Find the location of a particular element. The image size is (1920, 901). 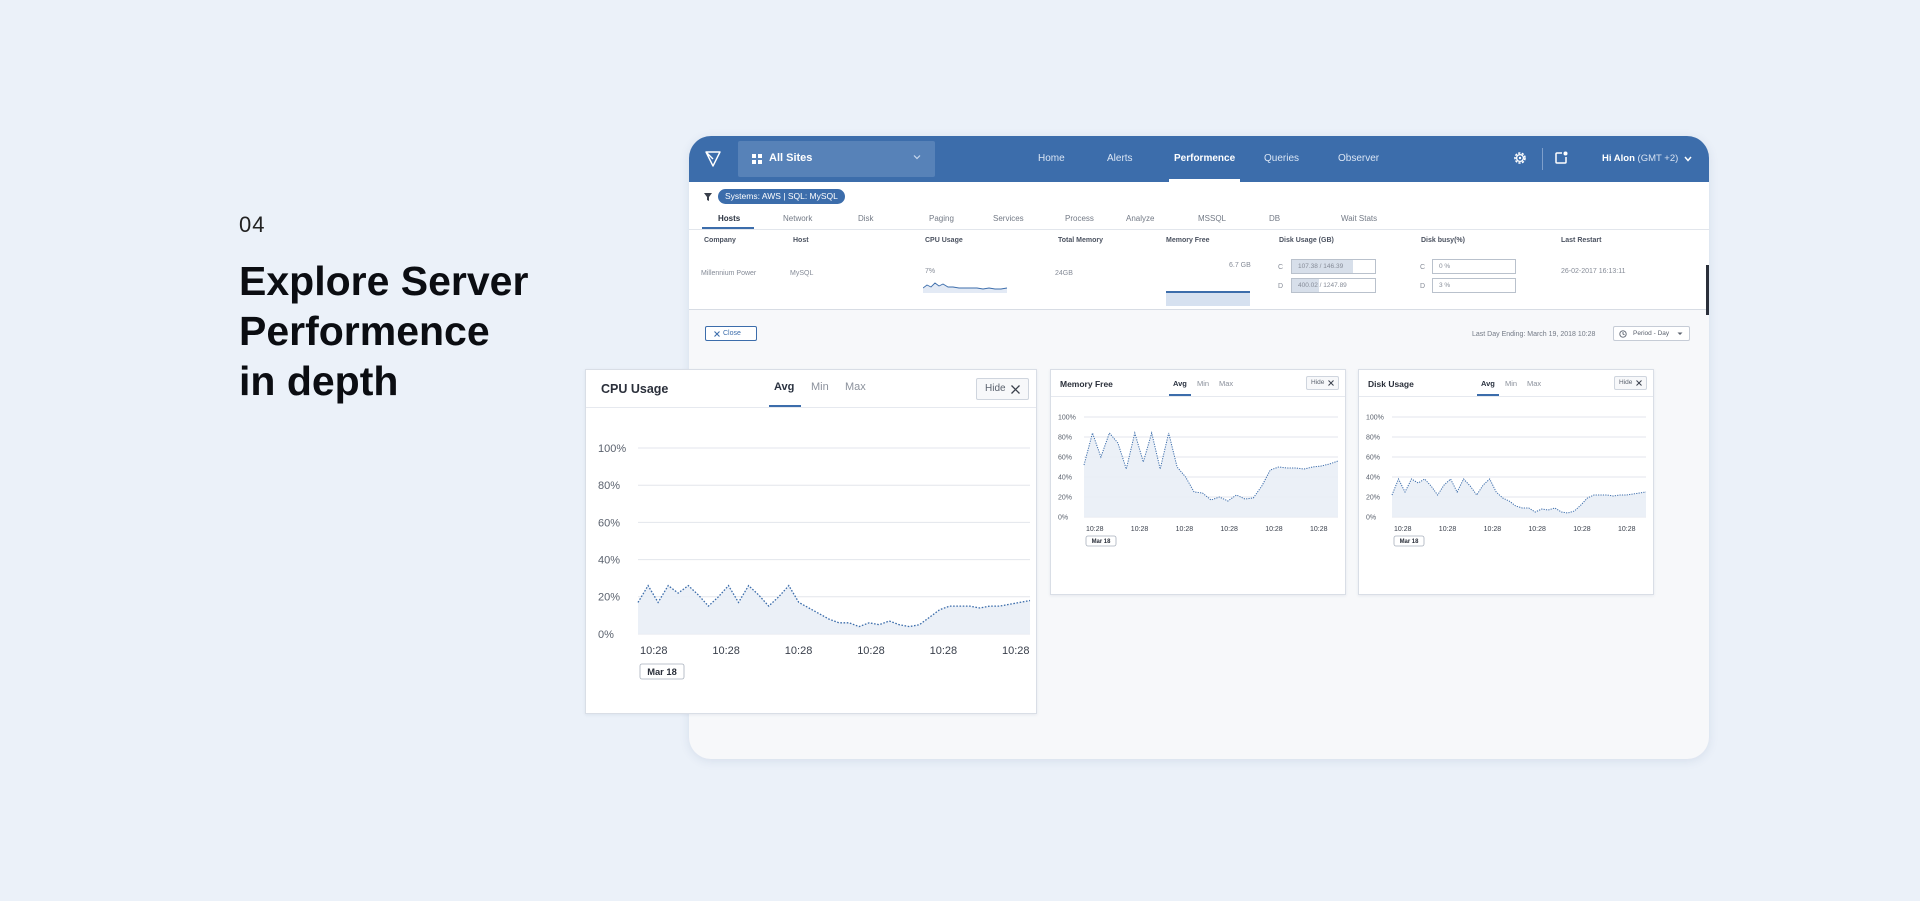

nav-queries: Queries is located at coordinates (1282, 158).